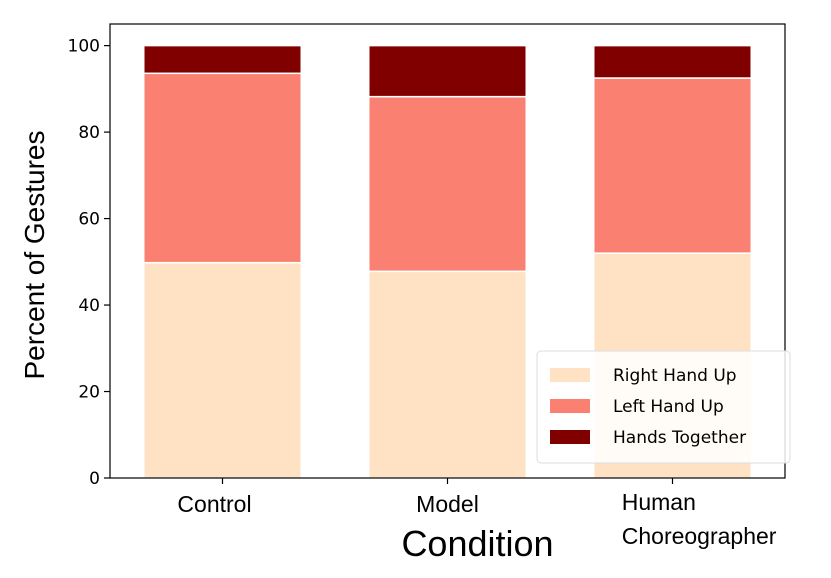 This screenshot has width=831, height=578. I want to click on y-tick-label: 0, so click(94, 479).